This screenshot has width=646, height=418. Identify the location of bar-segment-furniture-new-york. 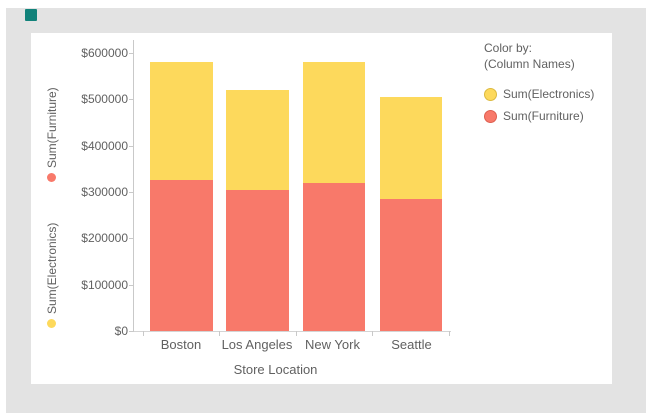
(333, 256).